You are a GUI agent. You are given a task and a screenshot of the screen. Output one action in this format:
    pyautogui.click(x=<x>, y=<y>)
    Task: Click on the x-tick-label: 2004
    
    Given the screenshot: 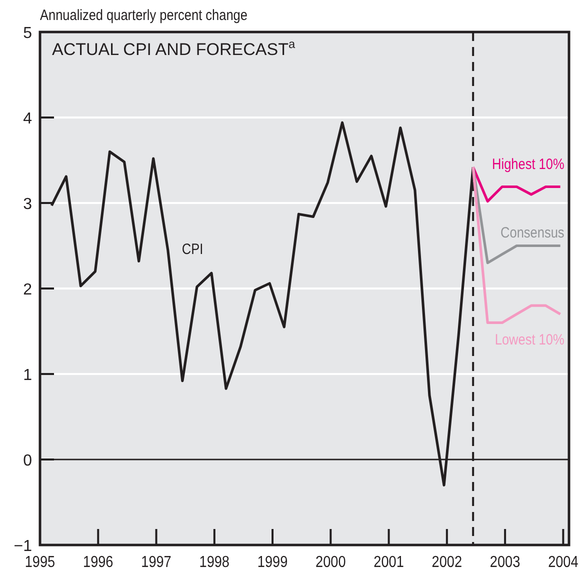 What is the action you would take?
    pyautogui.click(x=563, y=563)
    